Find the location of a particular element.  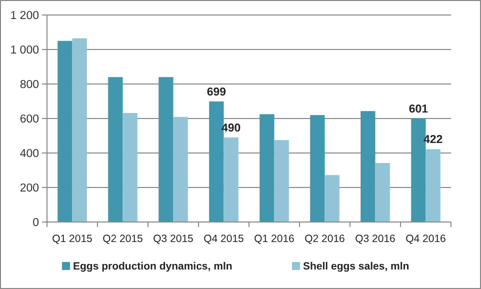

x-tick-label: Q1 2016 is located at coordinates (274, 239).